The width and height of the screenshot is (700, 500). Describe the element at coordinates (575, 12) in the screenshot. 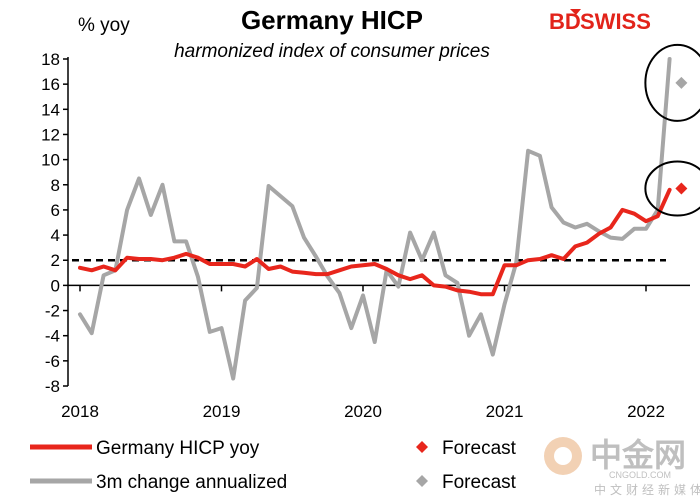

I see `logo-mark-icon` at that location.